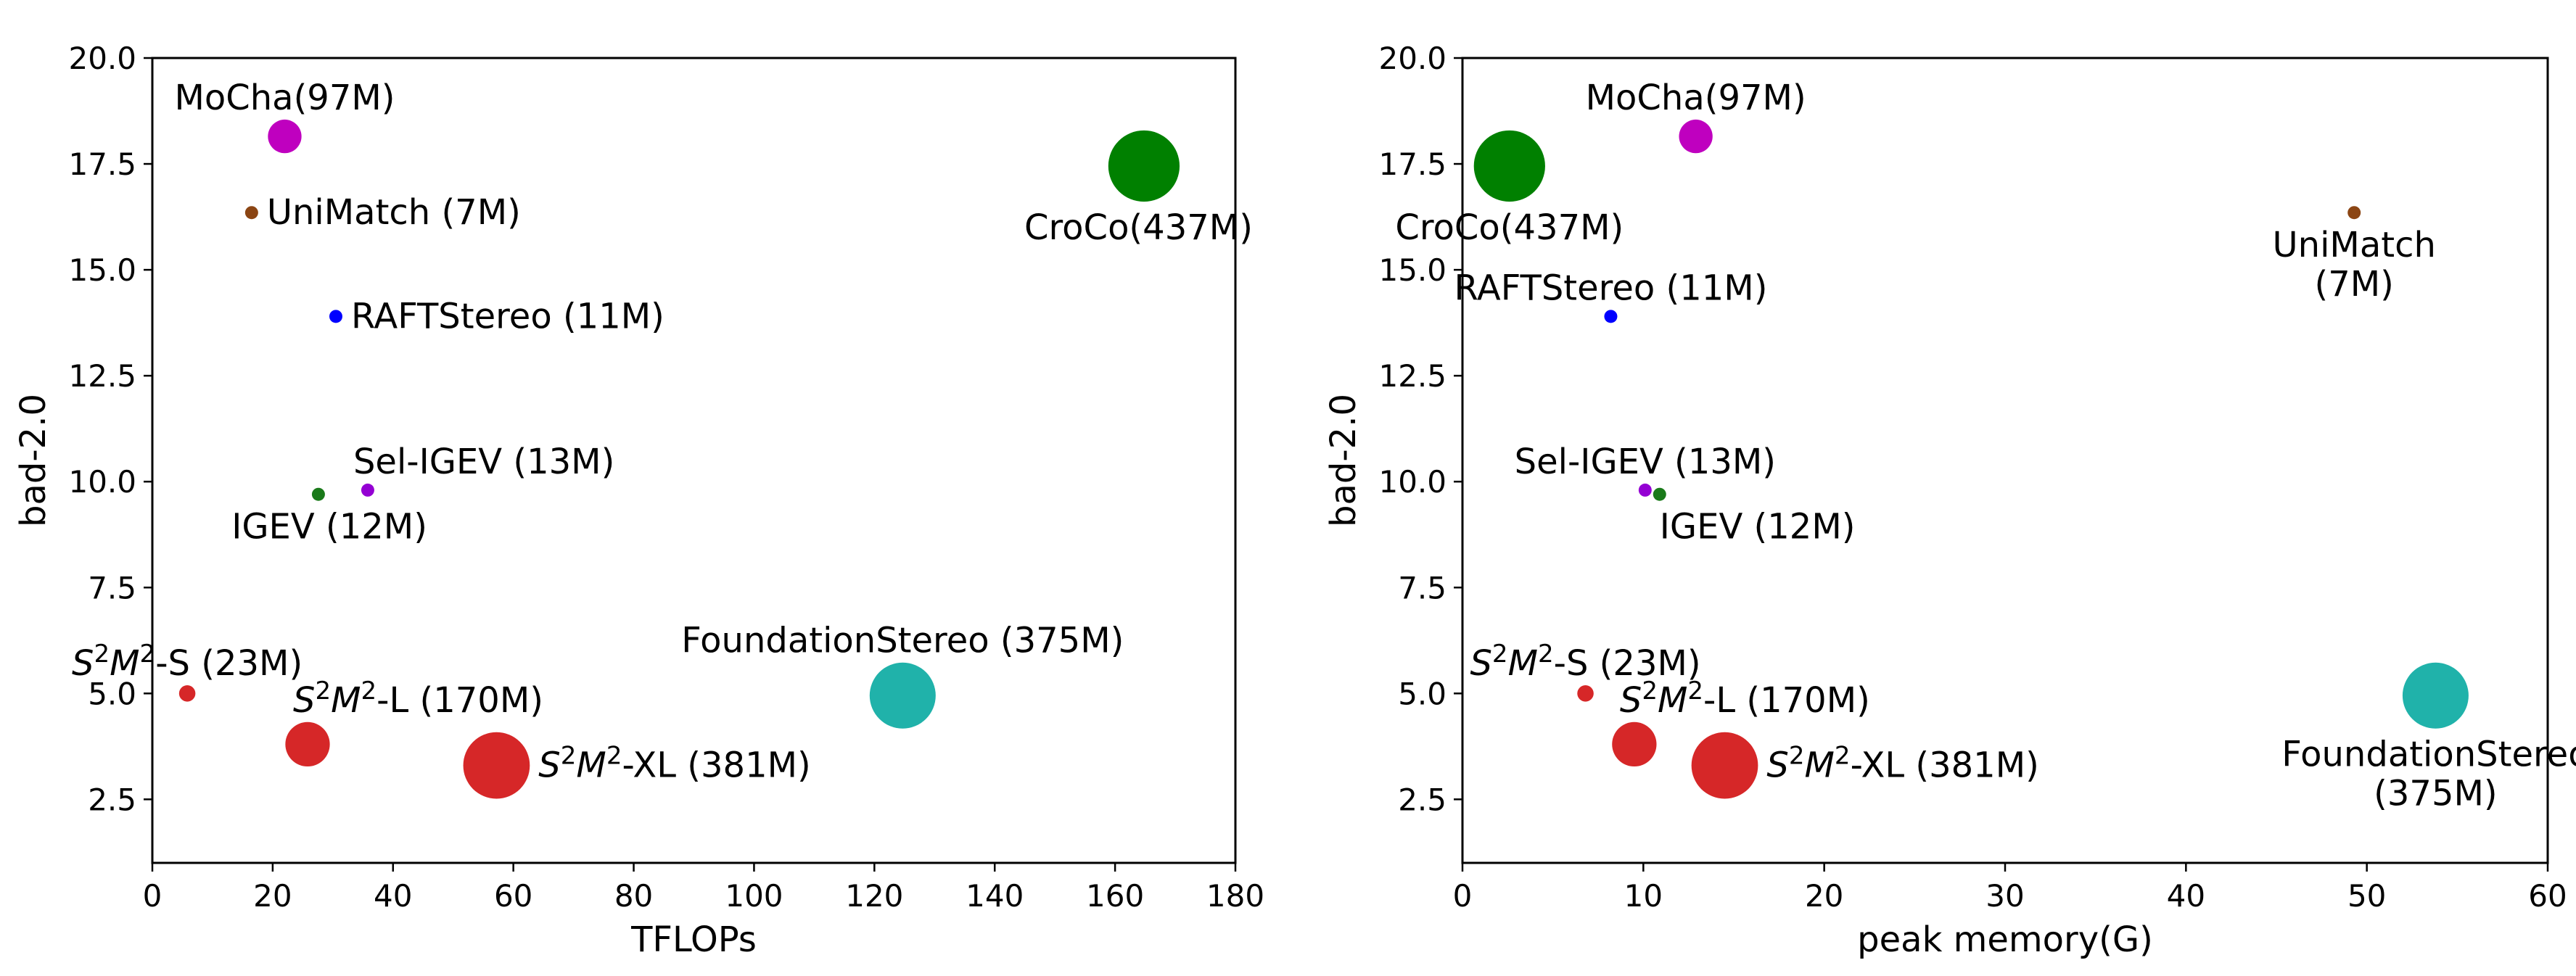 The image size is (2576, 976). What do you see at coordinates (902, 641) in the screenshot?
I see `point-label-foundationstereo: FoundationStereo (375M)` at bounding box center [902, 641].